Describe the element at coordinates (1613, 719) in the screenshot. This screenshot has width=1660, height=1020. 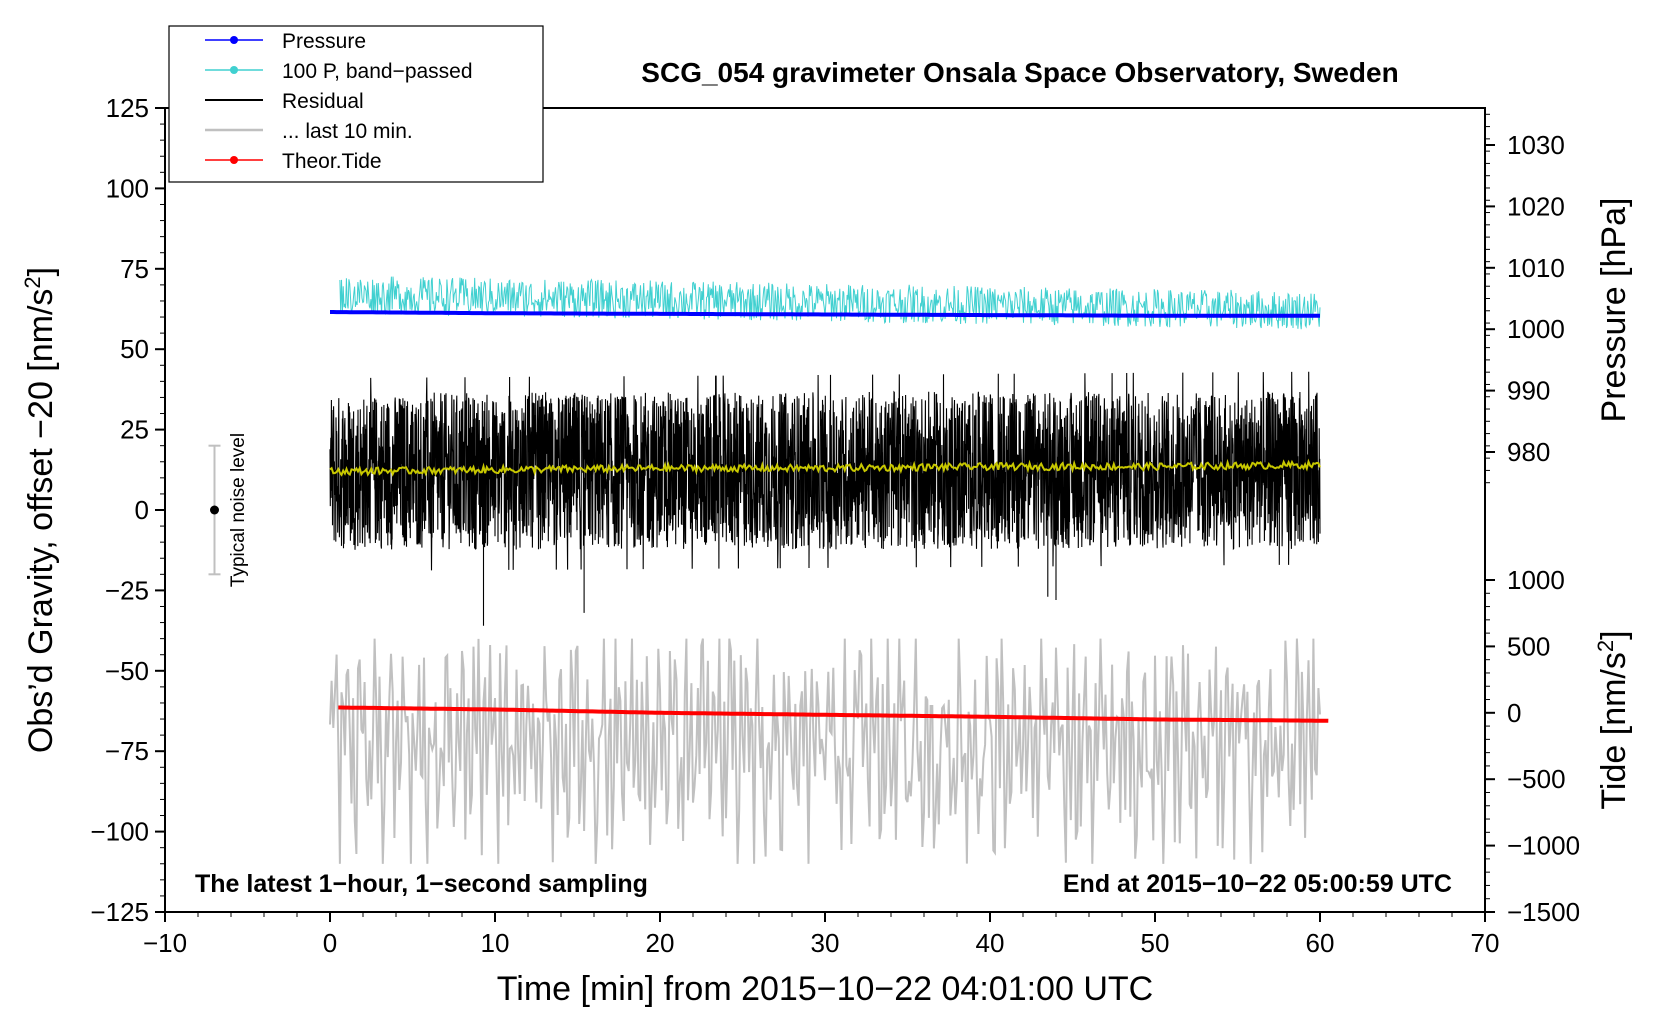
I see `y-axis-tide-title: Tide [nm/s2]` at that location.